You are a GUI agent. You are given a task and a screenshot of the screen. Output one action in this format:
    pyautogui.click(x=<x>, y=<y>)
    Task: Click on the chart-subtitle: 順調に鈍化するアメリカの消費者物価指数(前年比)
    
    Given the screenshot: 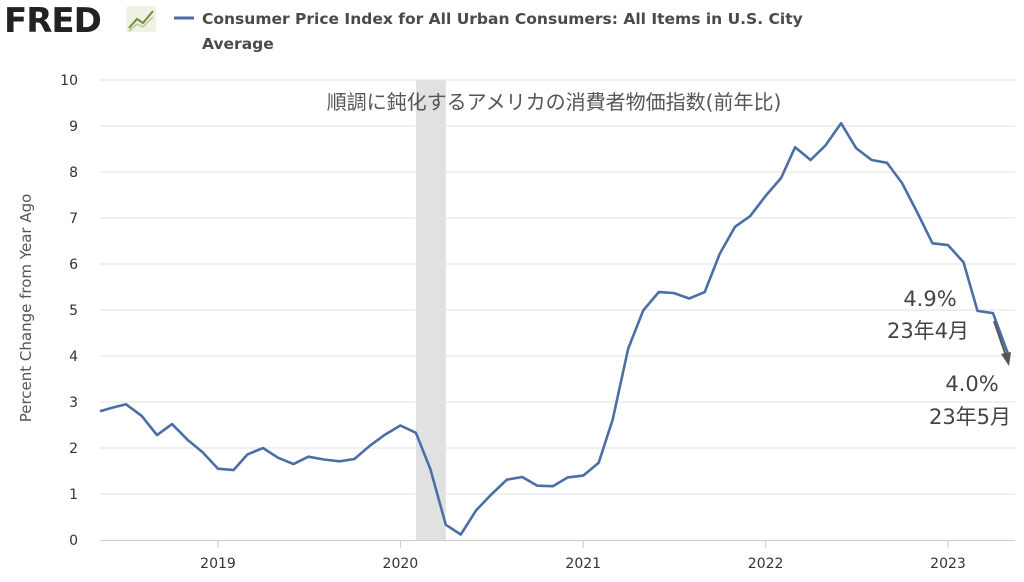 What is the action you would take?
    pyautogui.click(x=554, y=102)
    